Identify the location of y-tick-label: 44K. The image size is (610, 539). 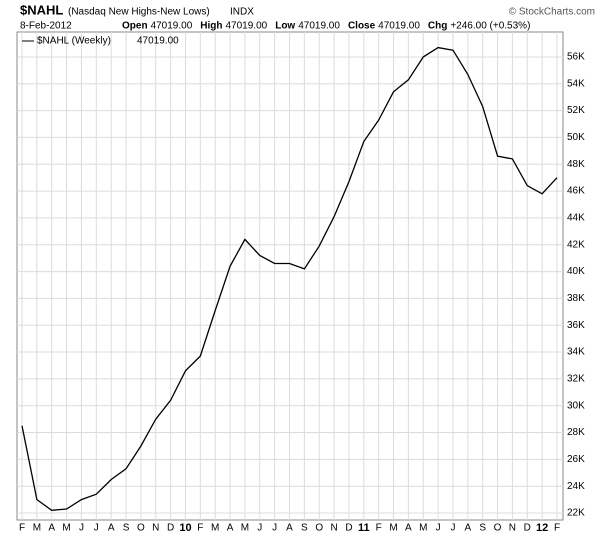
(576, 218).